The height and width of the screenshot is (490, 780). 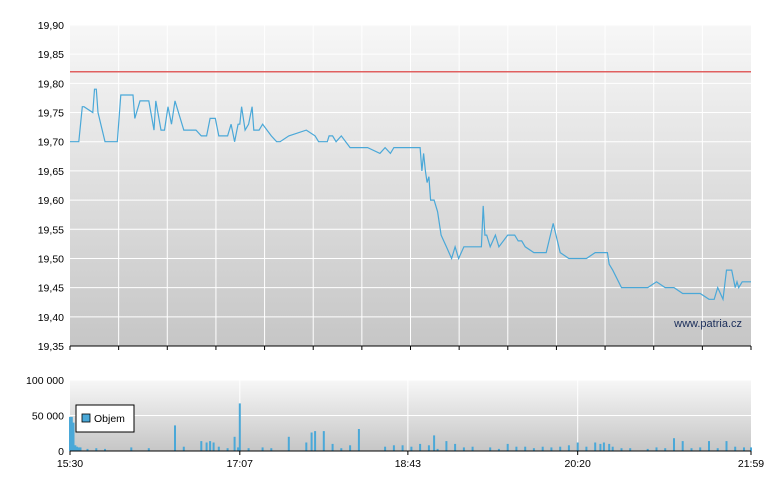 What do you see at coordinates (51, 172) in the screenshot?
I see `price-y-tick-label: 19,65` at bounding box center [51, 172].